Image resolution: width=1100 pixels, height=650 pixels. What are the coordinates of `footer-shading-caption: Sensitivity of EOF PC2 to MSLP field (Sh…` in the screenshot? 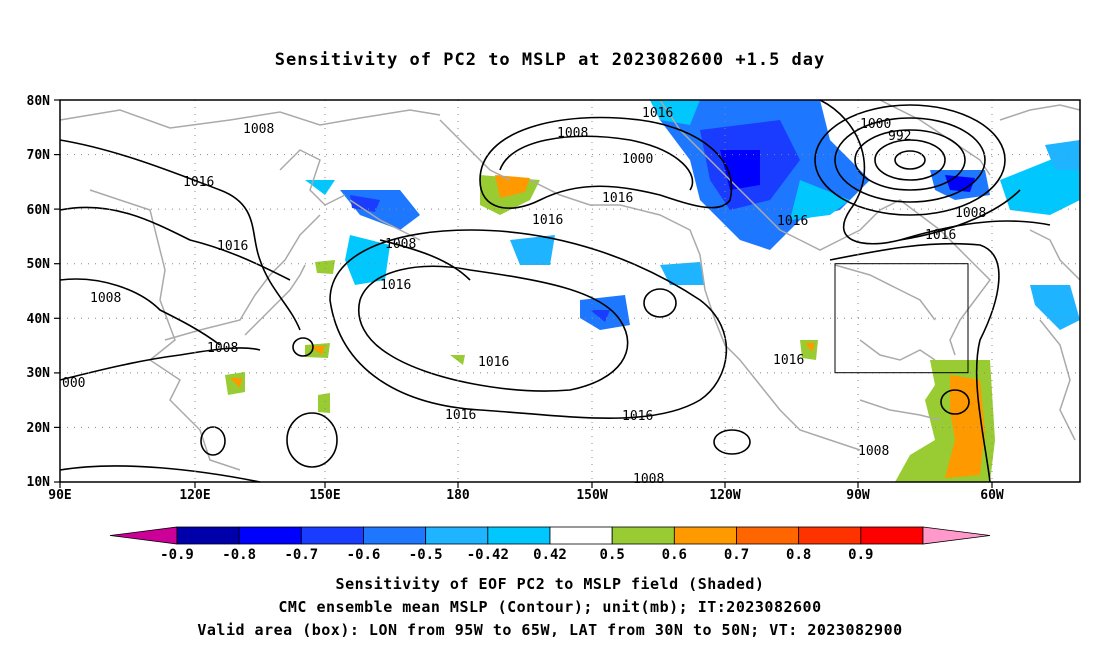 It's located at (550, 584).